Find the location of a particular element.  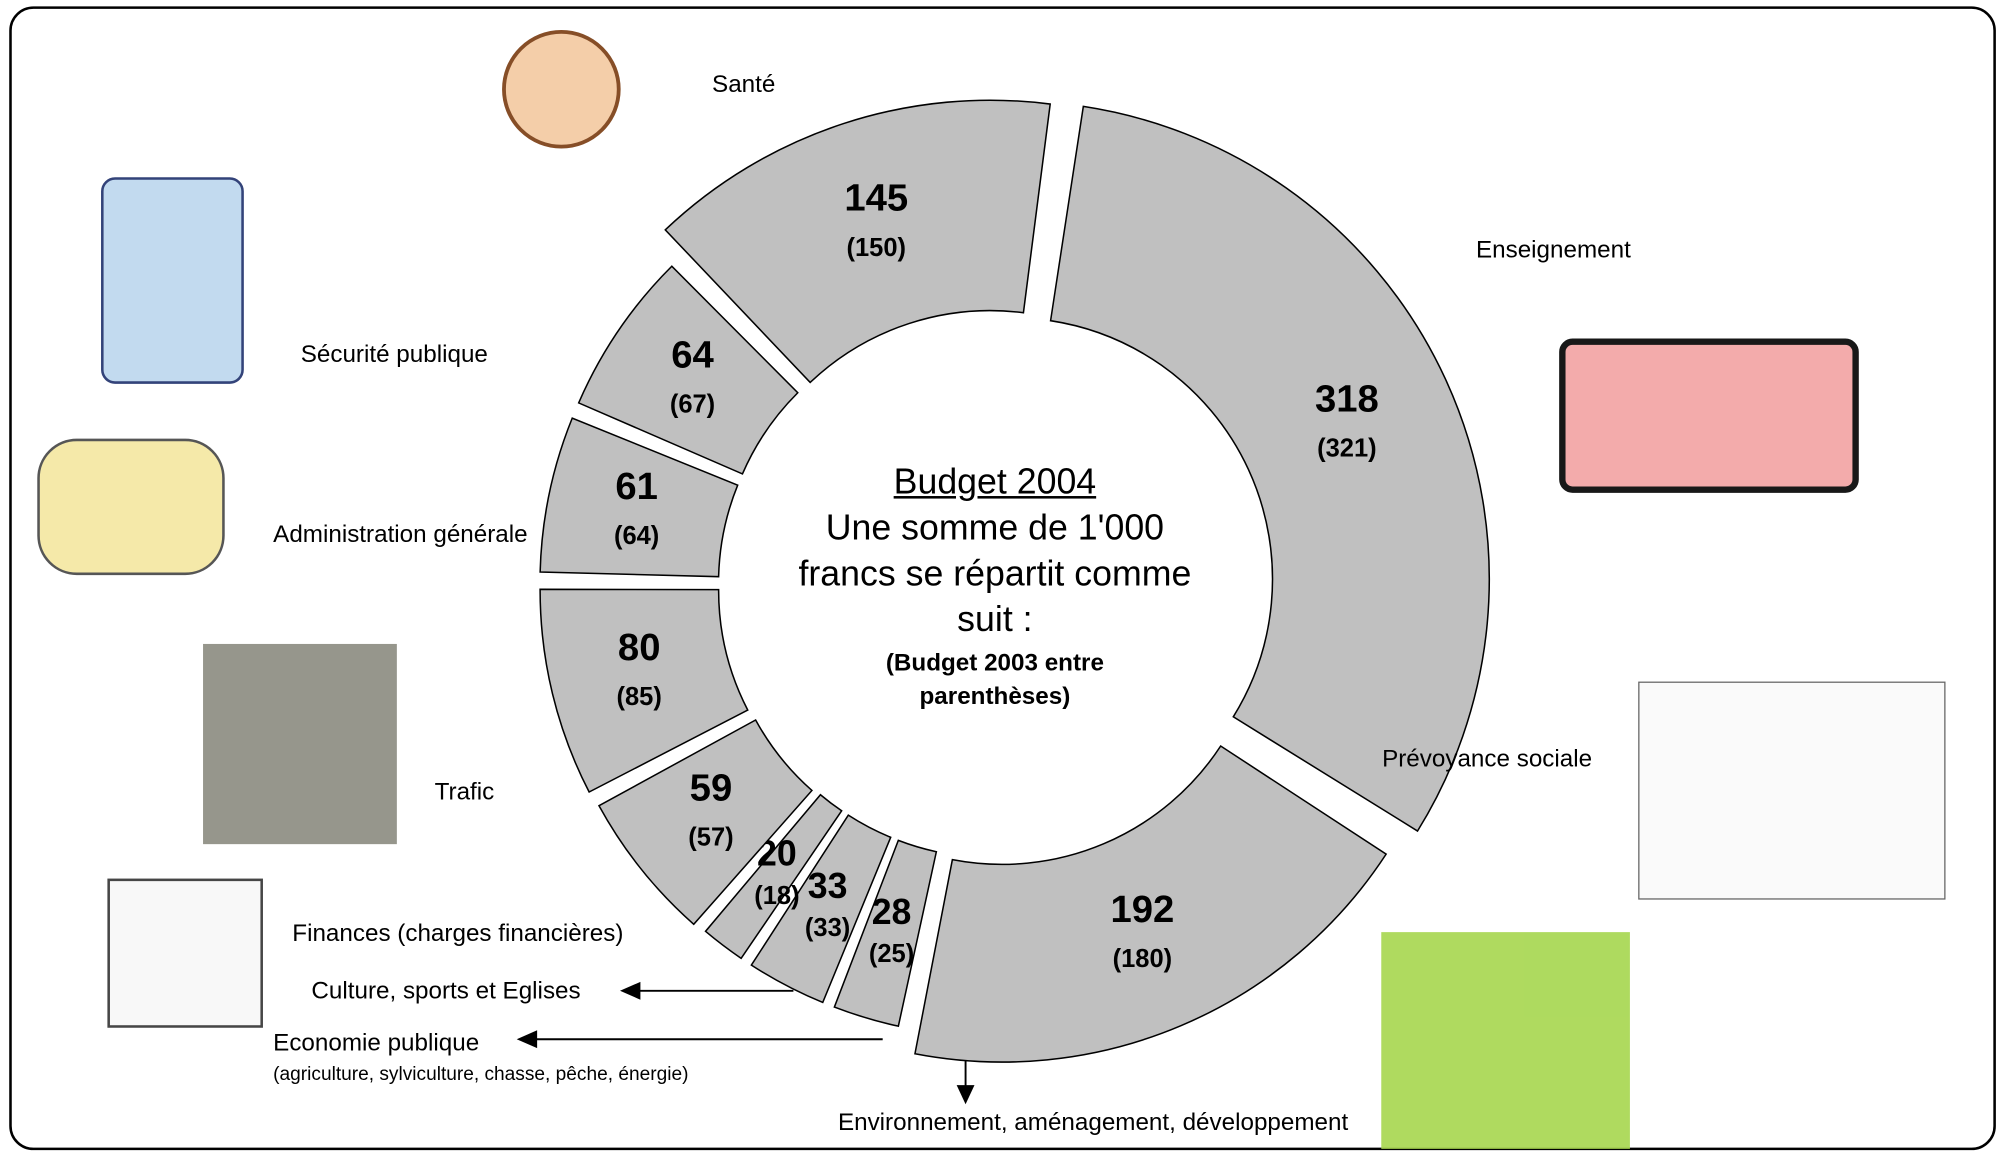

traffic-photo is located at coordinates (300, 744).